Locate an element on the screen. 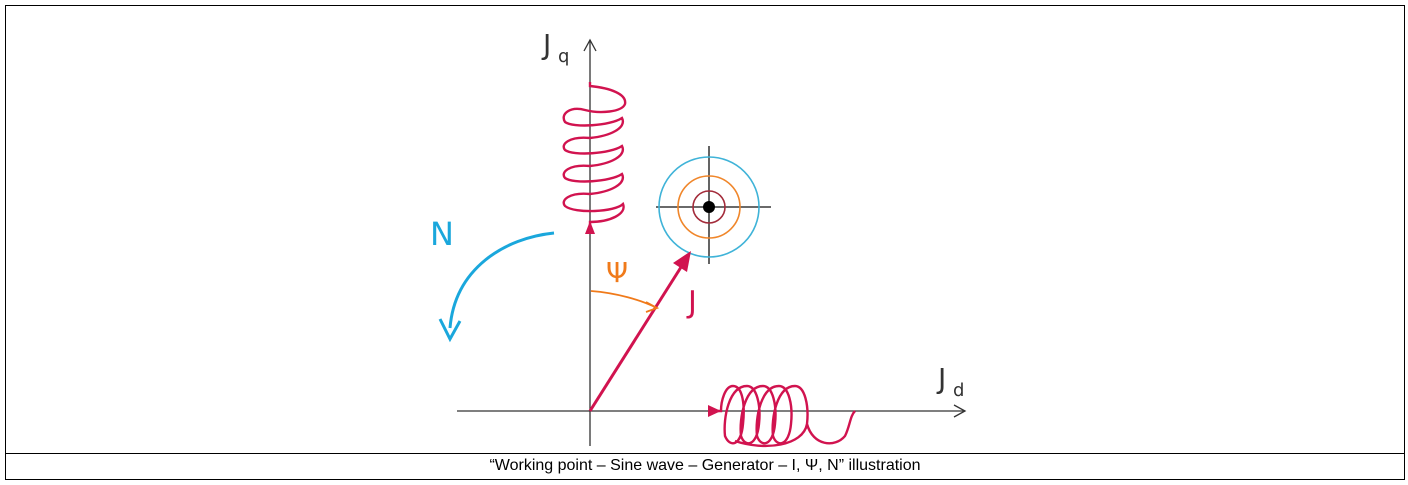  d-axis-letter: J is located at coordinates (941, 378).